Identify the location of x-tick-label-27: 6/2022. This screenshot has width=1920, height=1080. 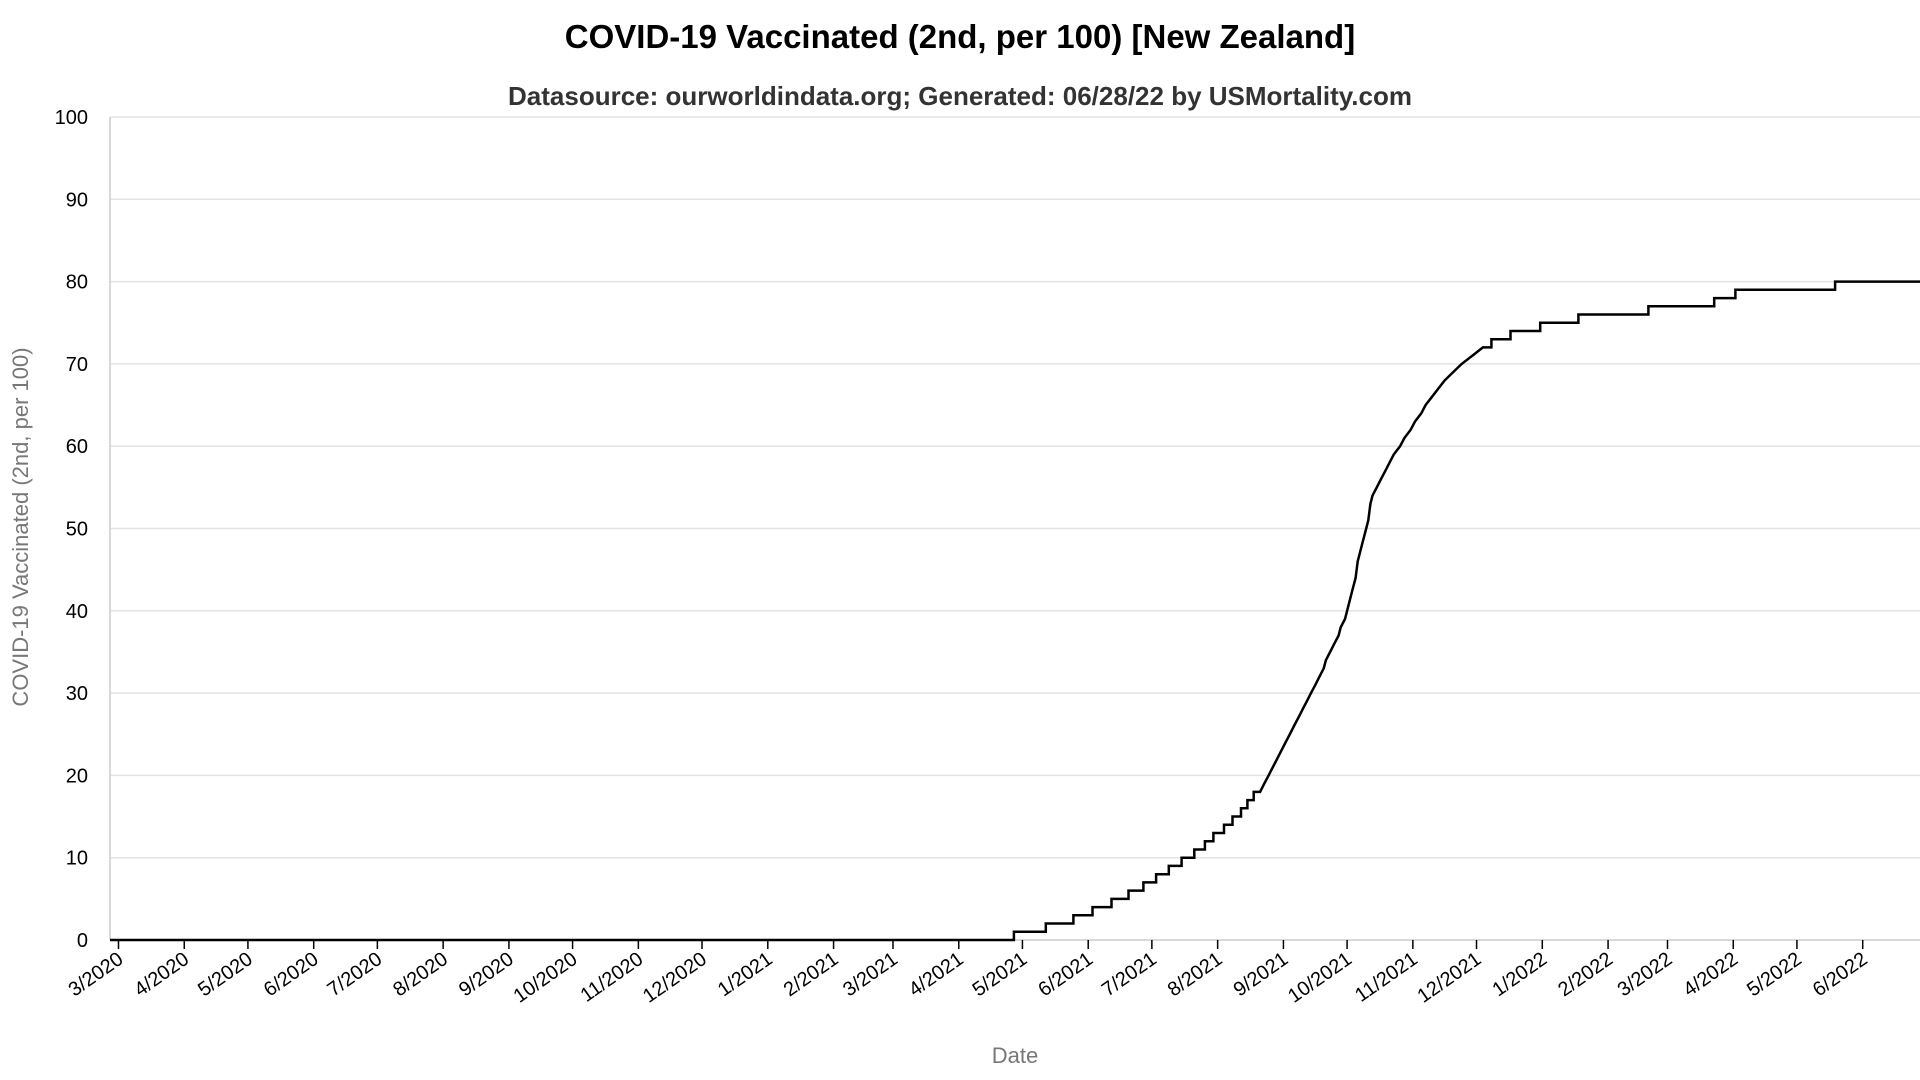
(1840, 974).